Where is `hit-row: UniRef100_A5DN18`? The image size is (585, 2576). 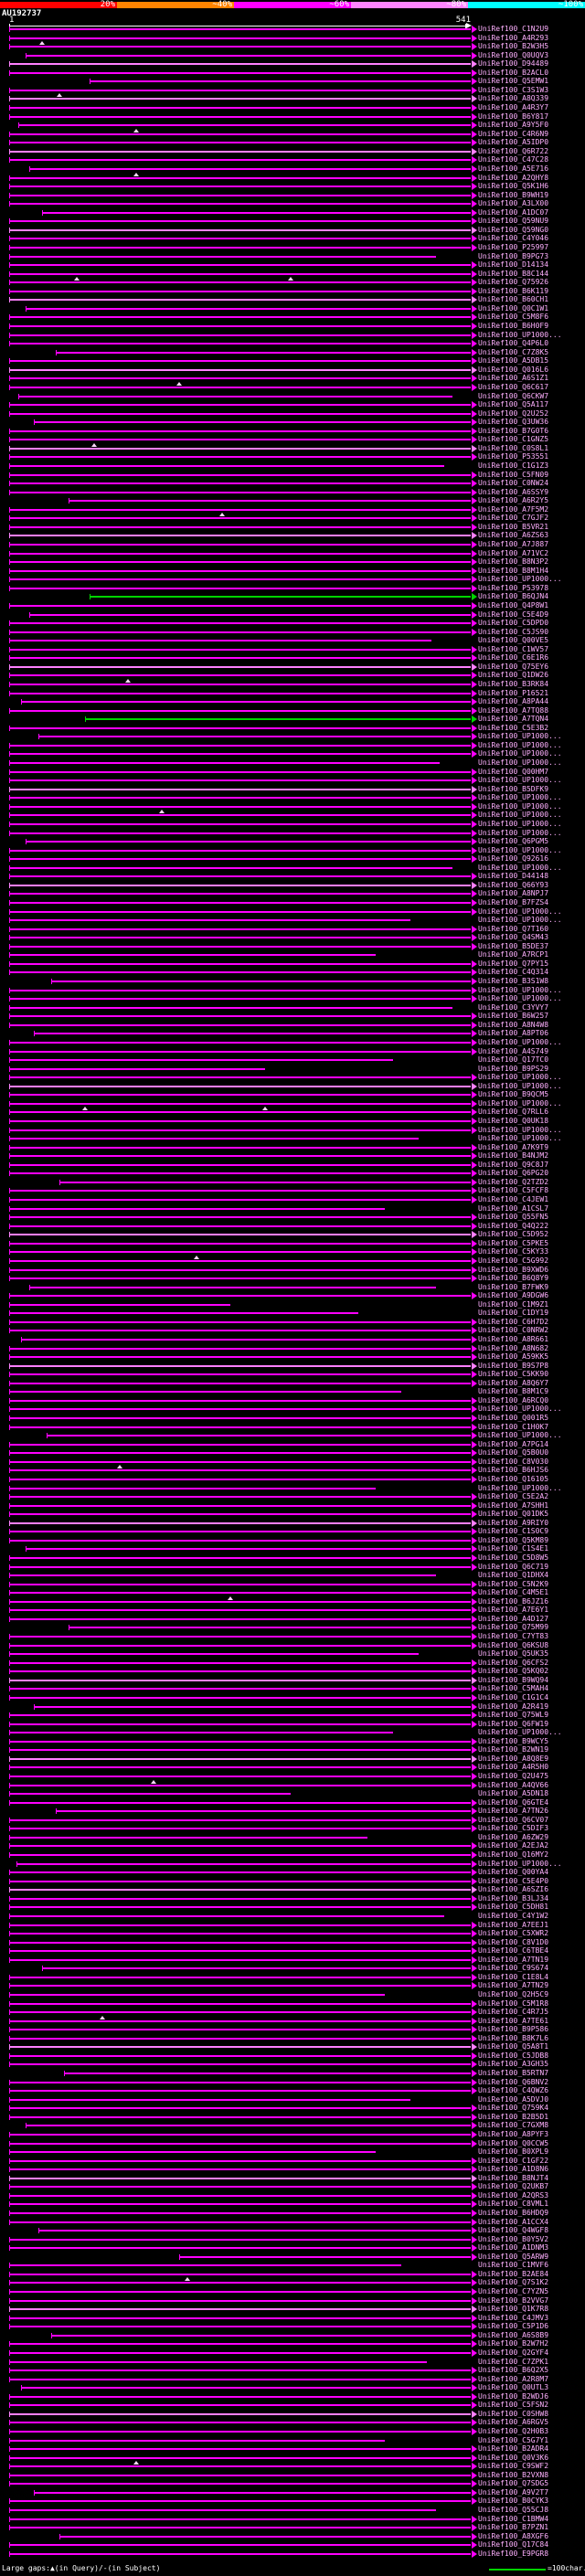
hit-row: UniRef100_A5DN18 is located at coordinates (293, 1793).